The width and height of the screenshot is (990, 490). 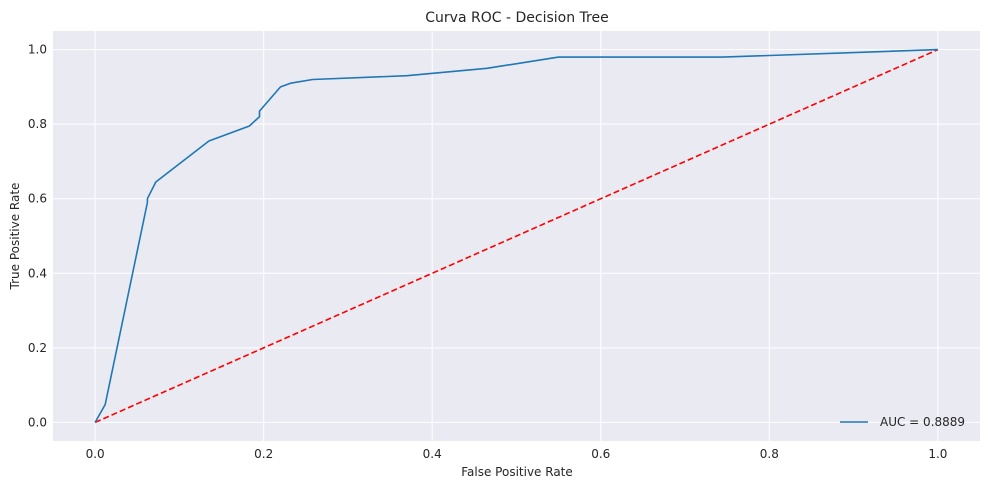 I want to click on x-tick-label: 0.6, so click(x=600, y=454).